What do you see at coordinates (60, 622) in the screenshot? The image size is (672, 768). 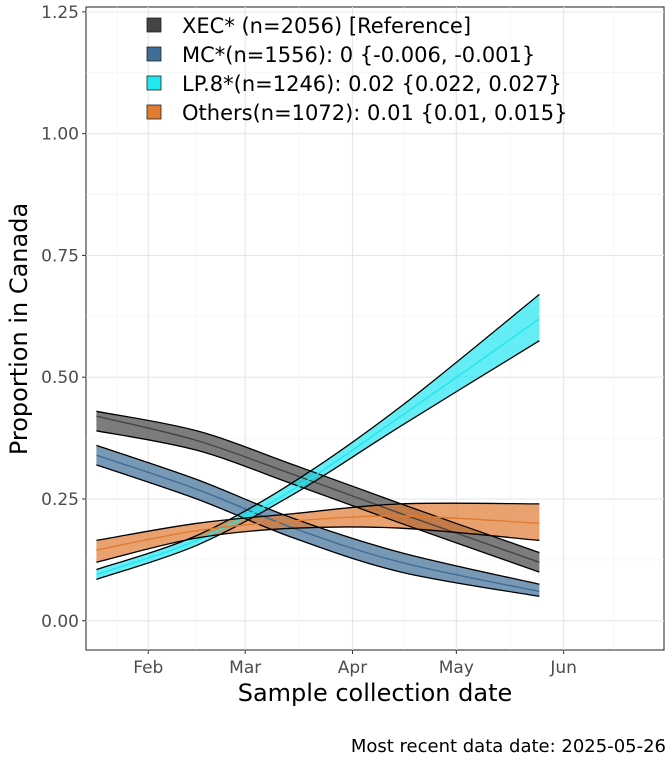 I see `y-tick-label: 0.00` at bounding box center [60, 622].